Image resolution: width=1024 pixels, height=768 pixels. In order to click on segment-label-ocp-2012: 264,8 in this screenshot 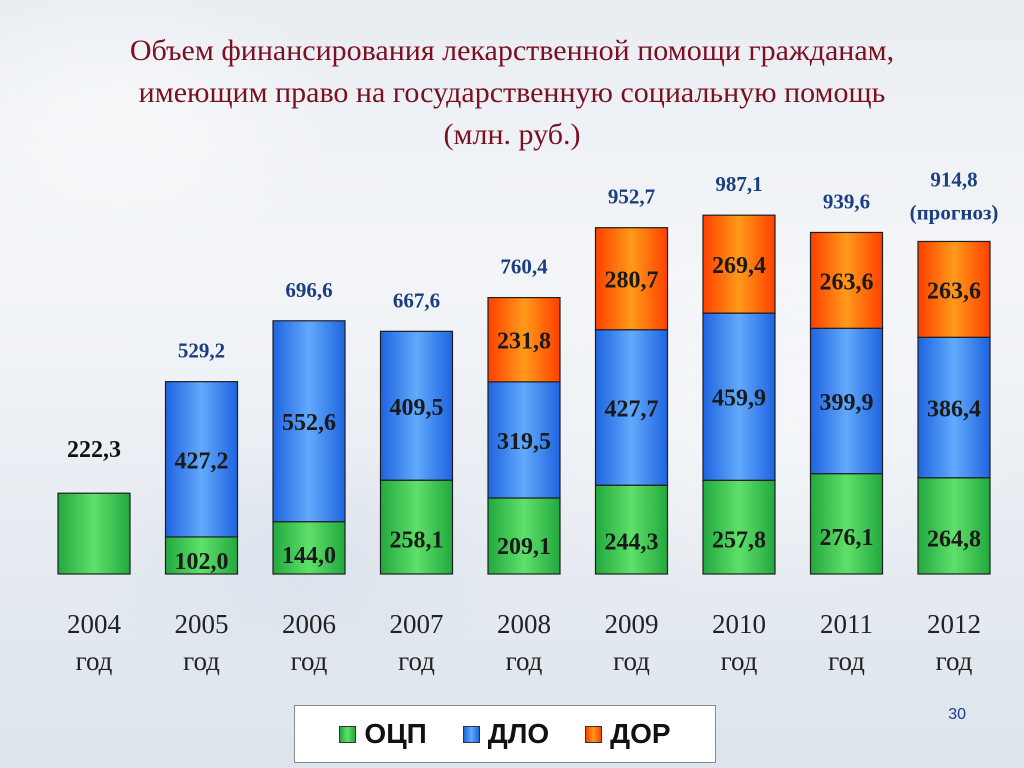, I will do `click(954, 539)`.